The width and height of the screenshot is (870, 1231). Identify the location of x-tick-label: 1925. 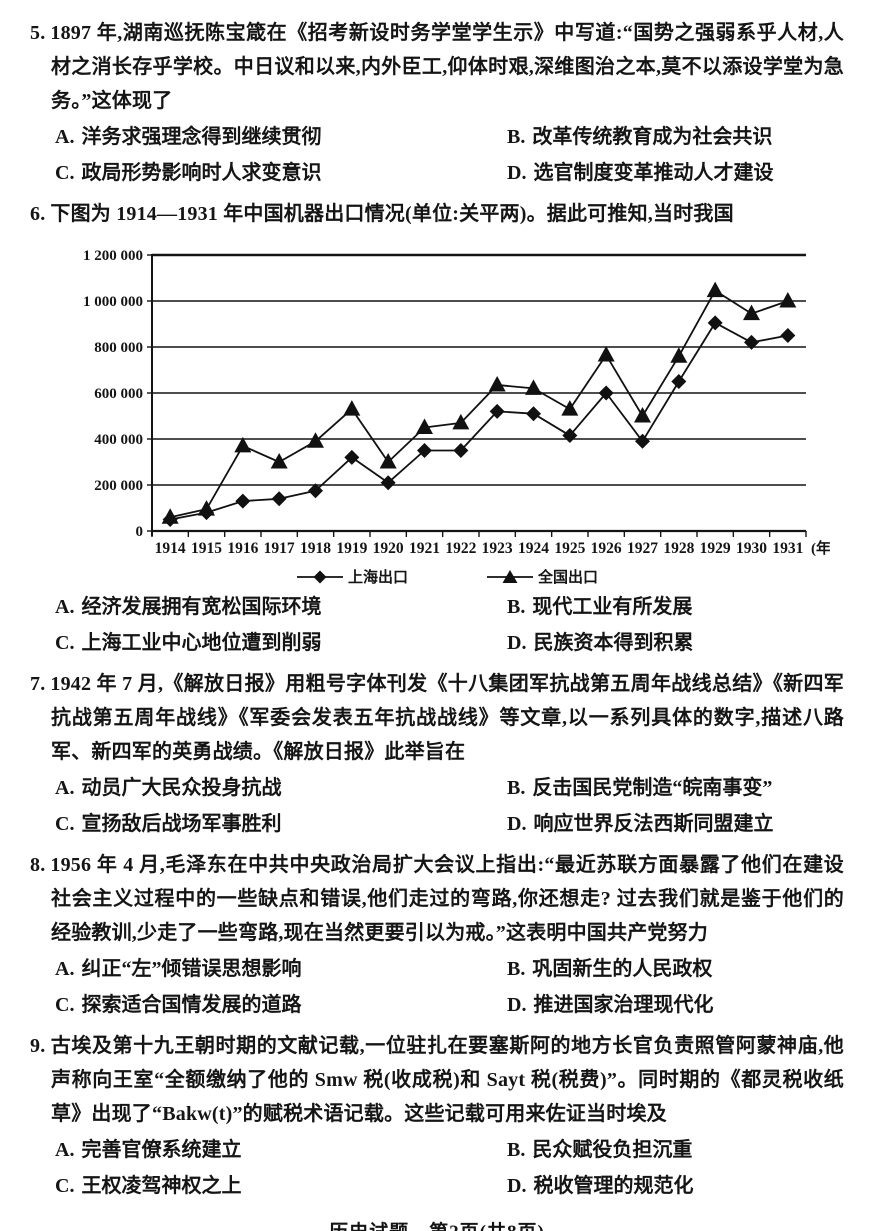
(569, 548).